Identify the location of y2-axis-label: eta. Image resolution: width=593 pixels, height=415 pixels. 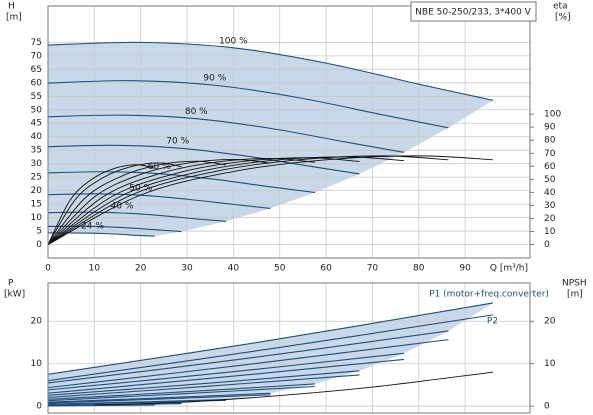
(560, 7).